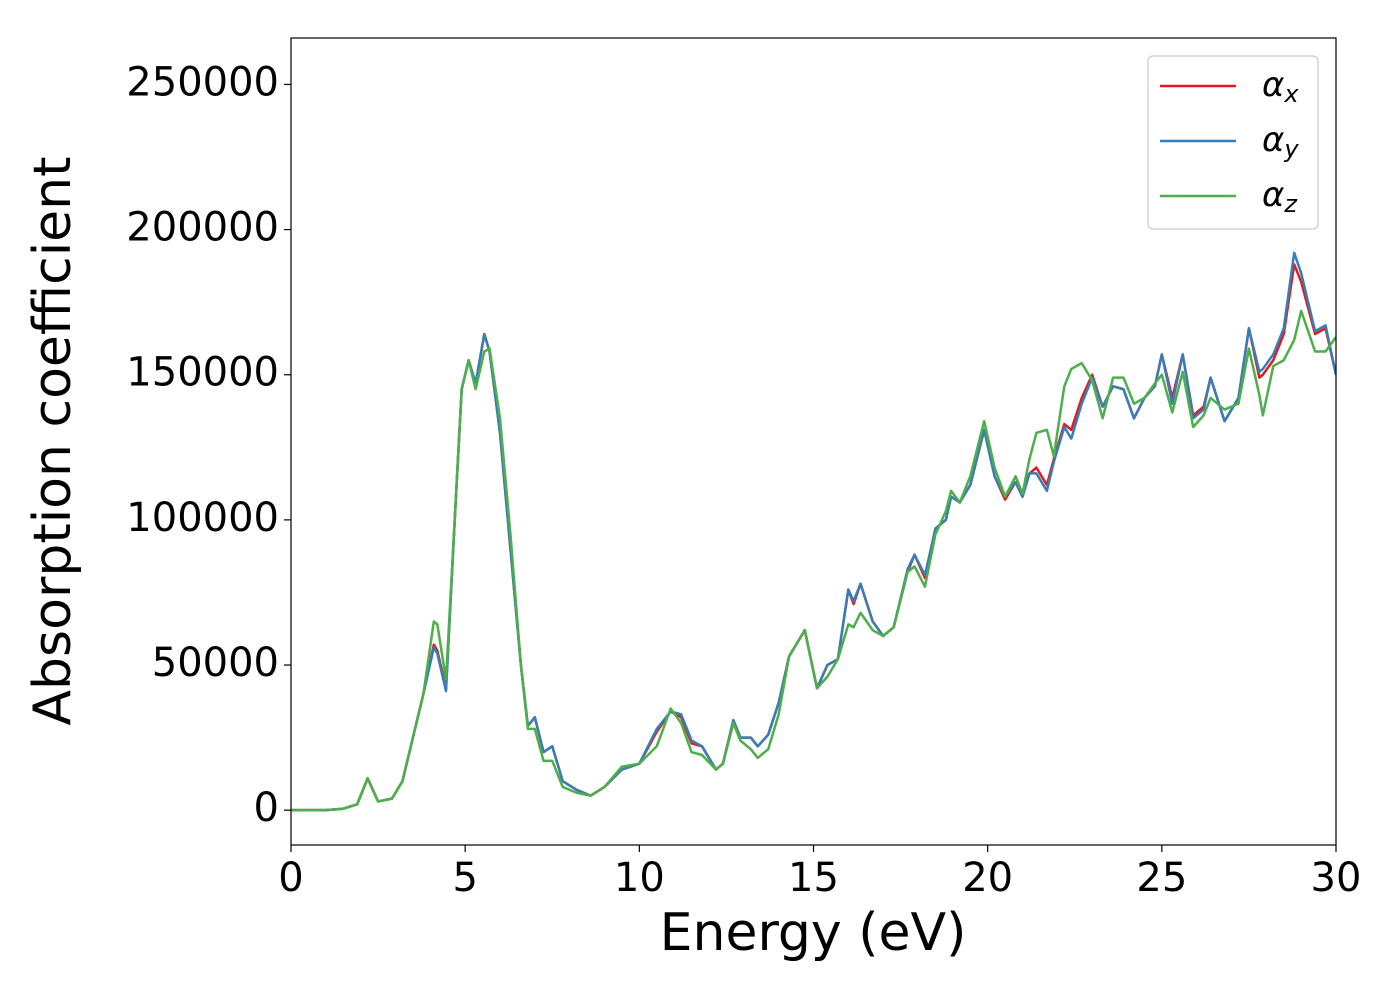  Describe the element at coordinates (1280, 87) in the screenshot. I see `legend-label: αx` at that location.